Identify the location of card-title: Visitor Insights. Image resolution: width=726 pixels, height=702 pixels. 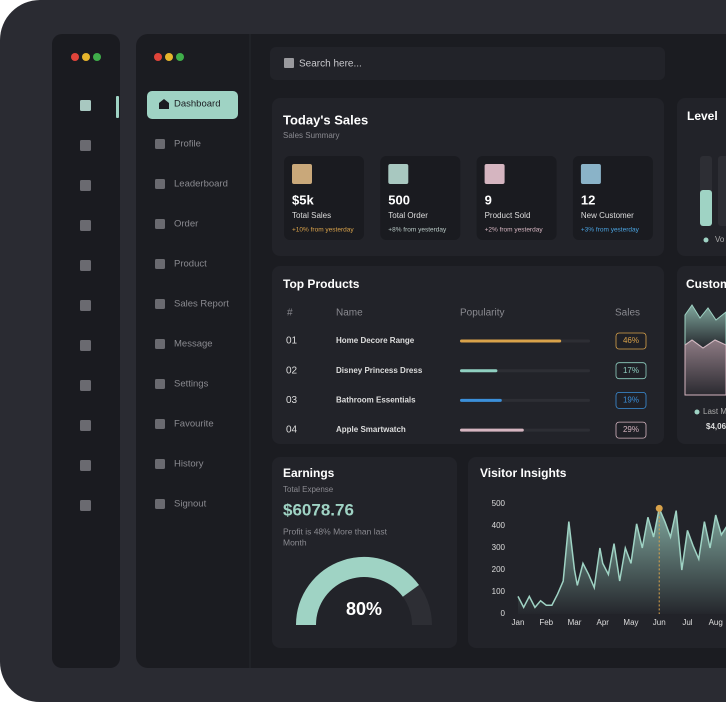
(523, 473).